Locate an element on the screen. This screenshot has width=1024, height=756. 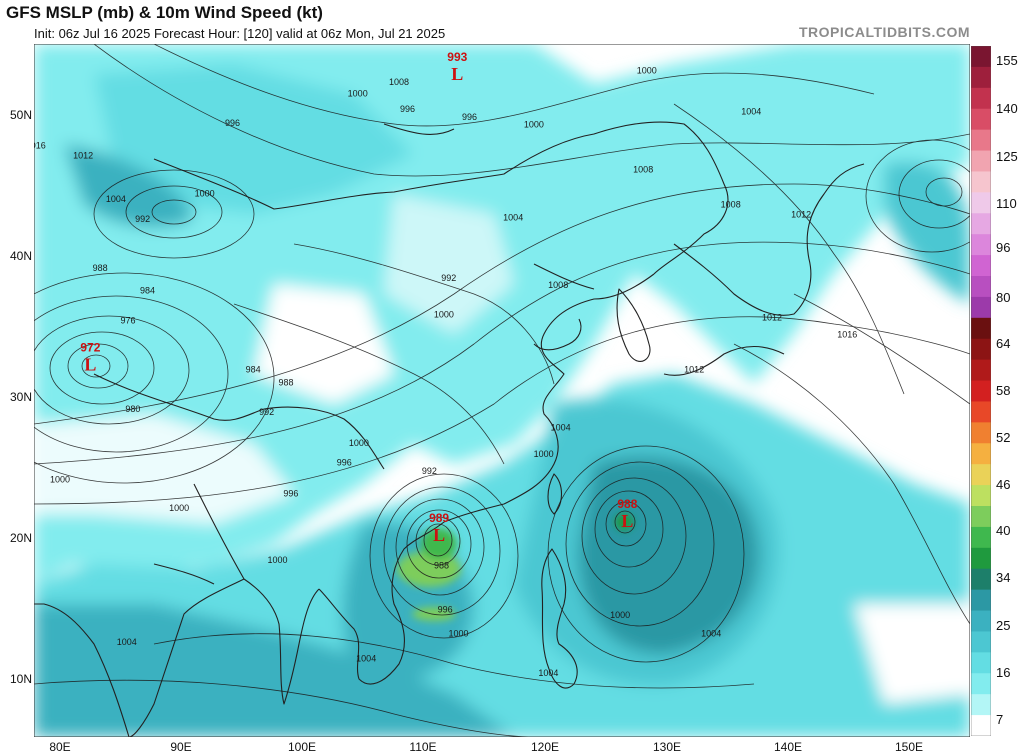
colorbar-tick-label: 140 is located at coordinates (1007, 108).